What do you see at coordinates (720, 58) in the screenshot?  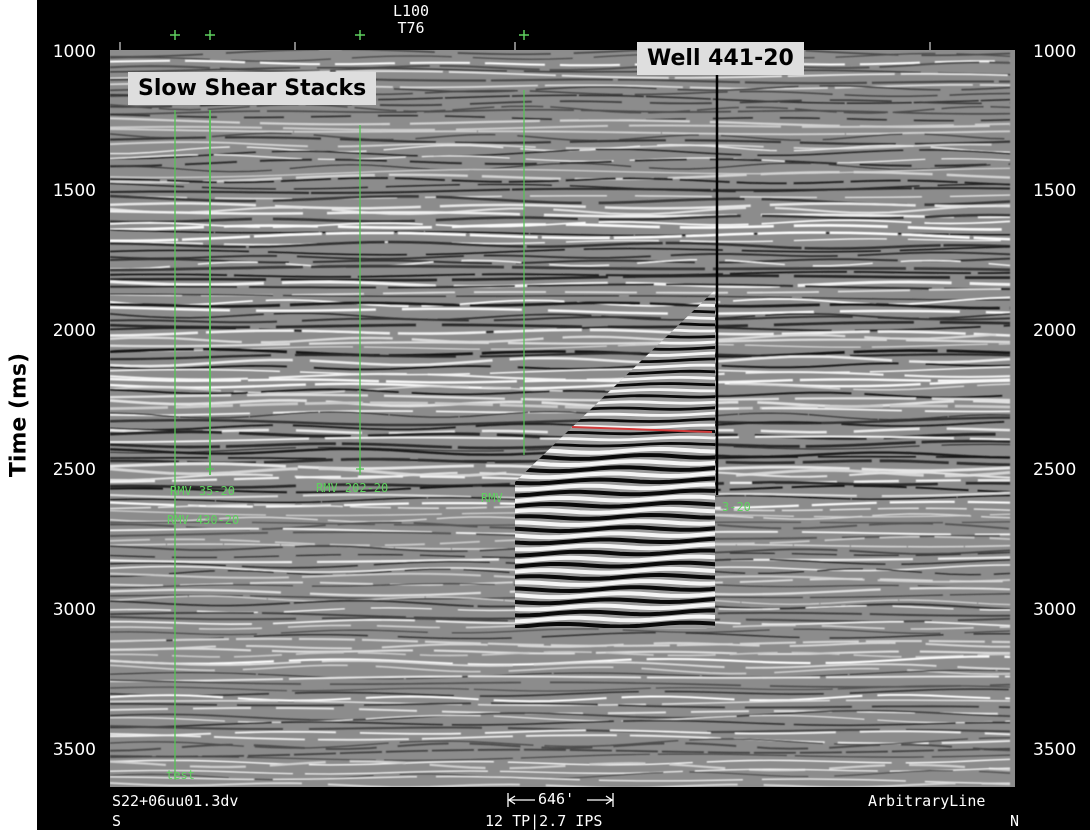 I see `well-441-20-callout: Well 441-20` at bounding box center [720, 58].